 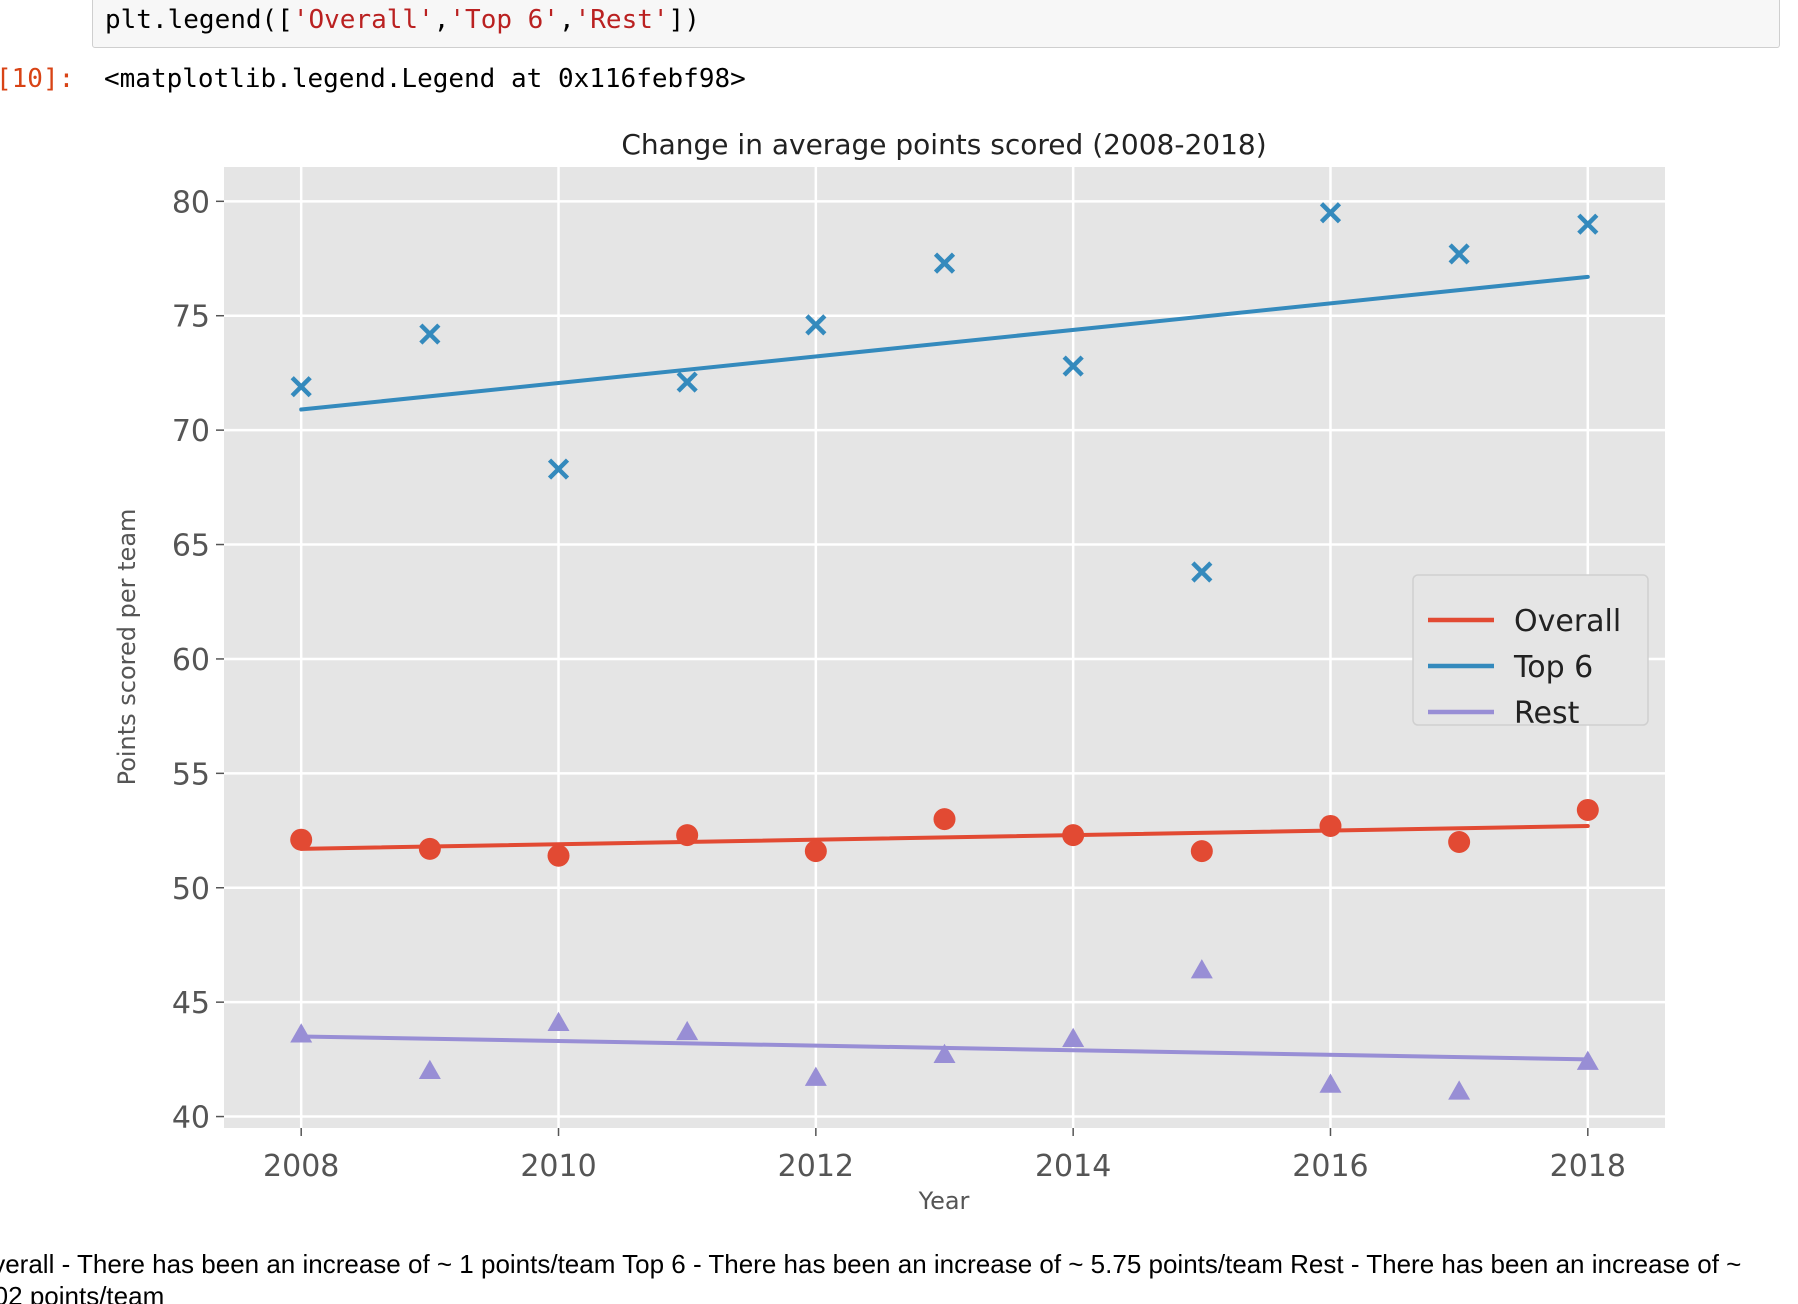 What do you see at coordinates (191, 660) in the screenshot?
I see `y-tick-label: 60` at bounding box center [191, 660].